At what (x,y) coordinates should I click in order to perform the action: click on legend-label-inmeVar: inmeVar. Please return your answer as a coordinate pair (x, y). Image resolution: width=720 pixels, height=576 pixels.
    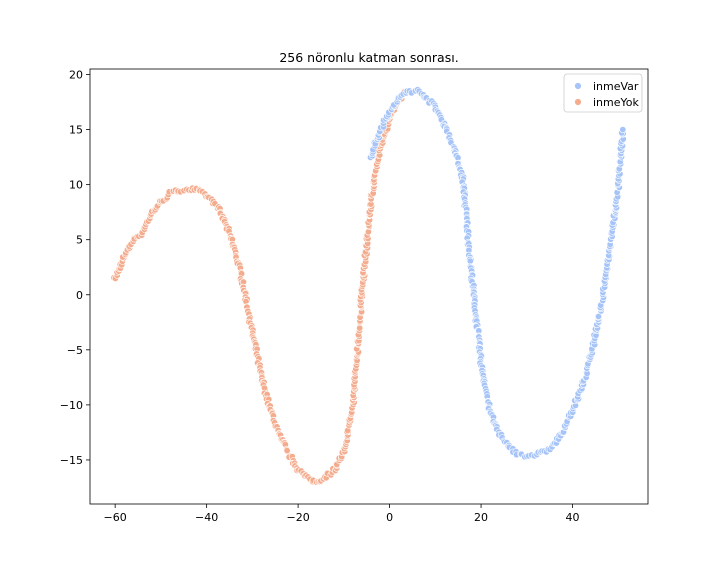
    Looking at the image, I should click on (616, 86).